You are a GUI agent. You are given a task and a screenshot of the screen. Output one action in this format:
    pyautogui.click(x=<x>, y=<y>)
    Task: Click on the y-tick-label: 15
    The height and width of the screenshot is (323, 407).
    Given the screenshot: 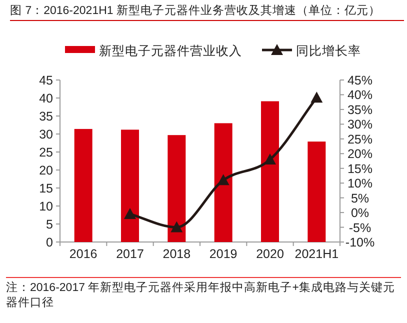 What is the action you would take?
    pyautogui.click(x=46, y=189)
    